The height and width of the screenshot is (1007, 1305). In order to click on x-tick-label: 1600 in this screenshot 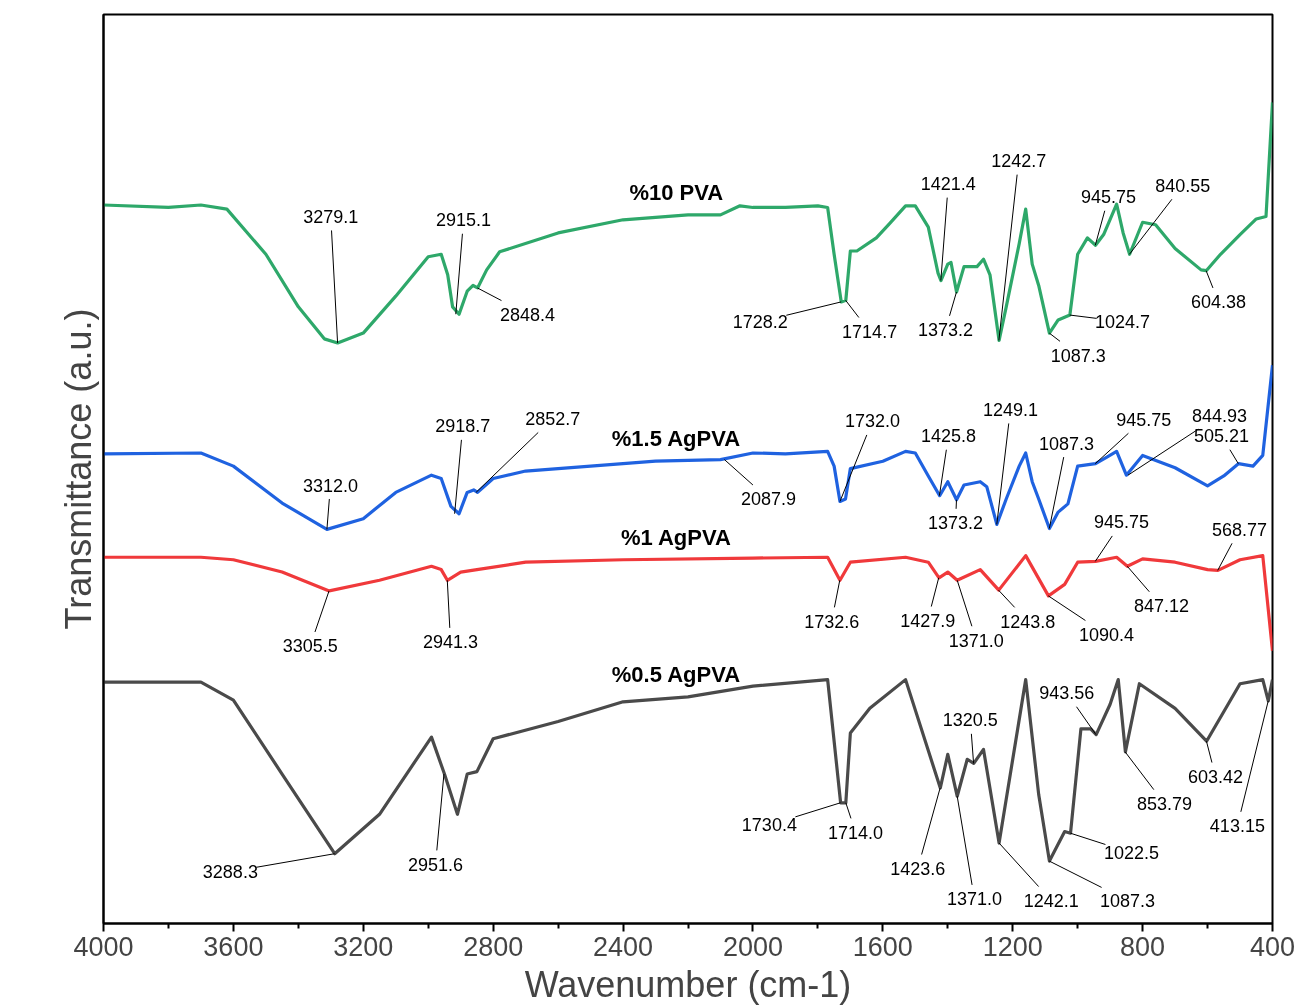, I will do `click(882, 946)`.